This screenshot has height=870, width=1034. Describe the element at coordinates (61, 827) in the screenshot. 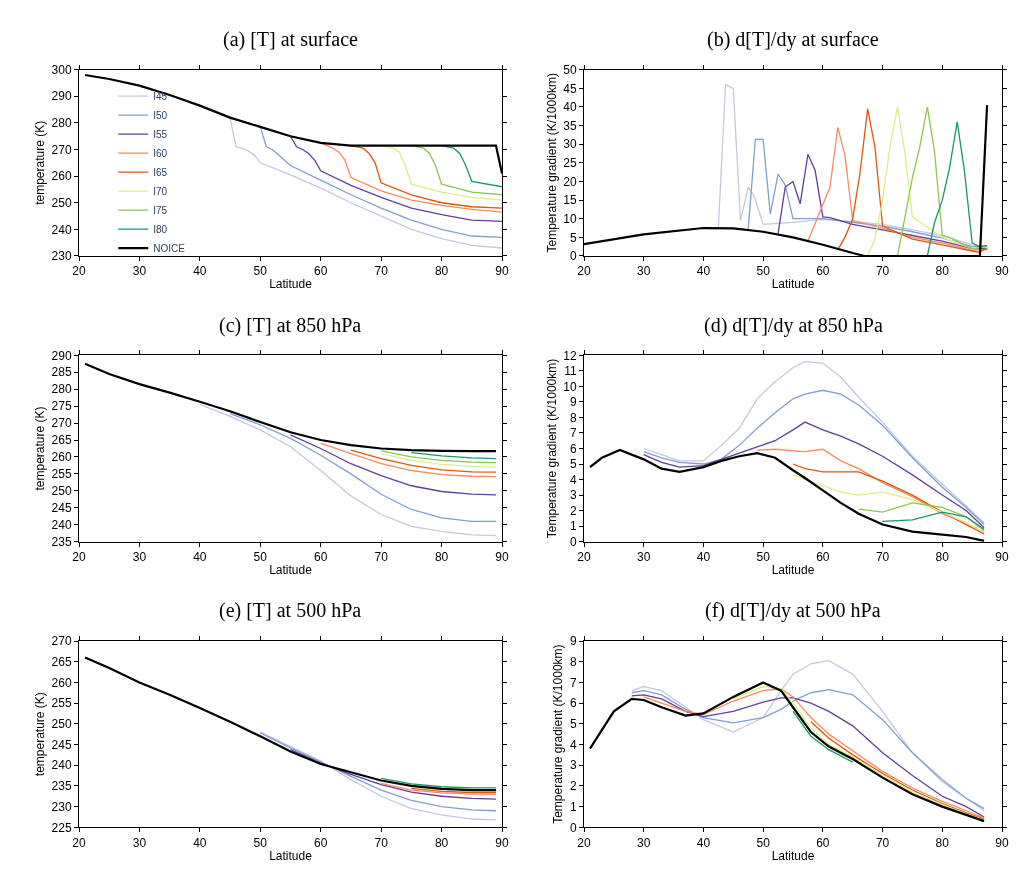

I see `y-tick-label: 225` at that location.